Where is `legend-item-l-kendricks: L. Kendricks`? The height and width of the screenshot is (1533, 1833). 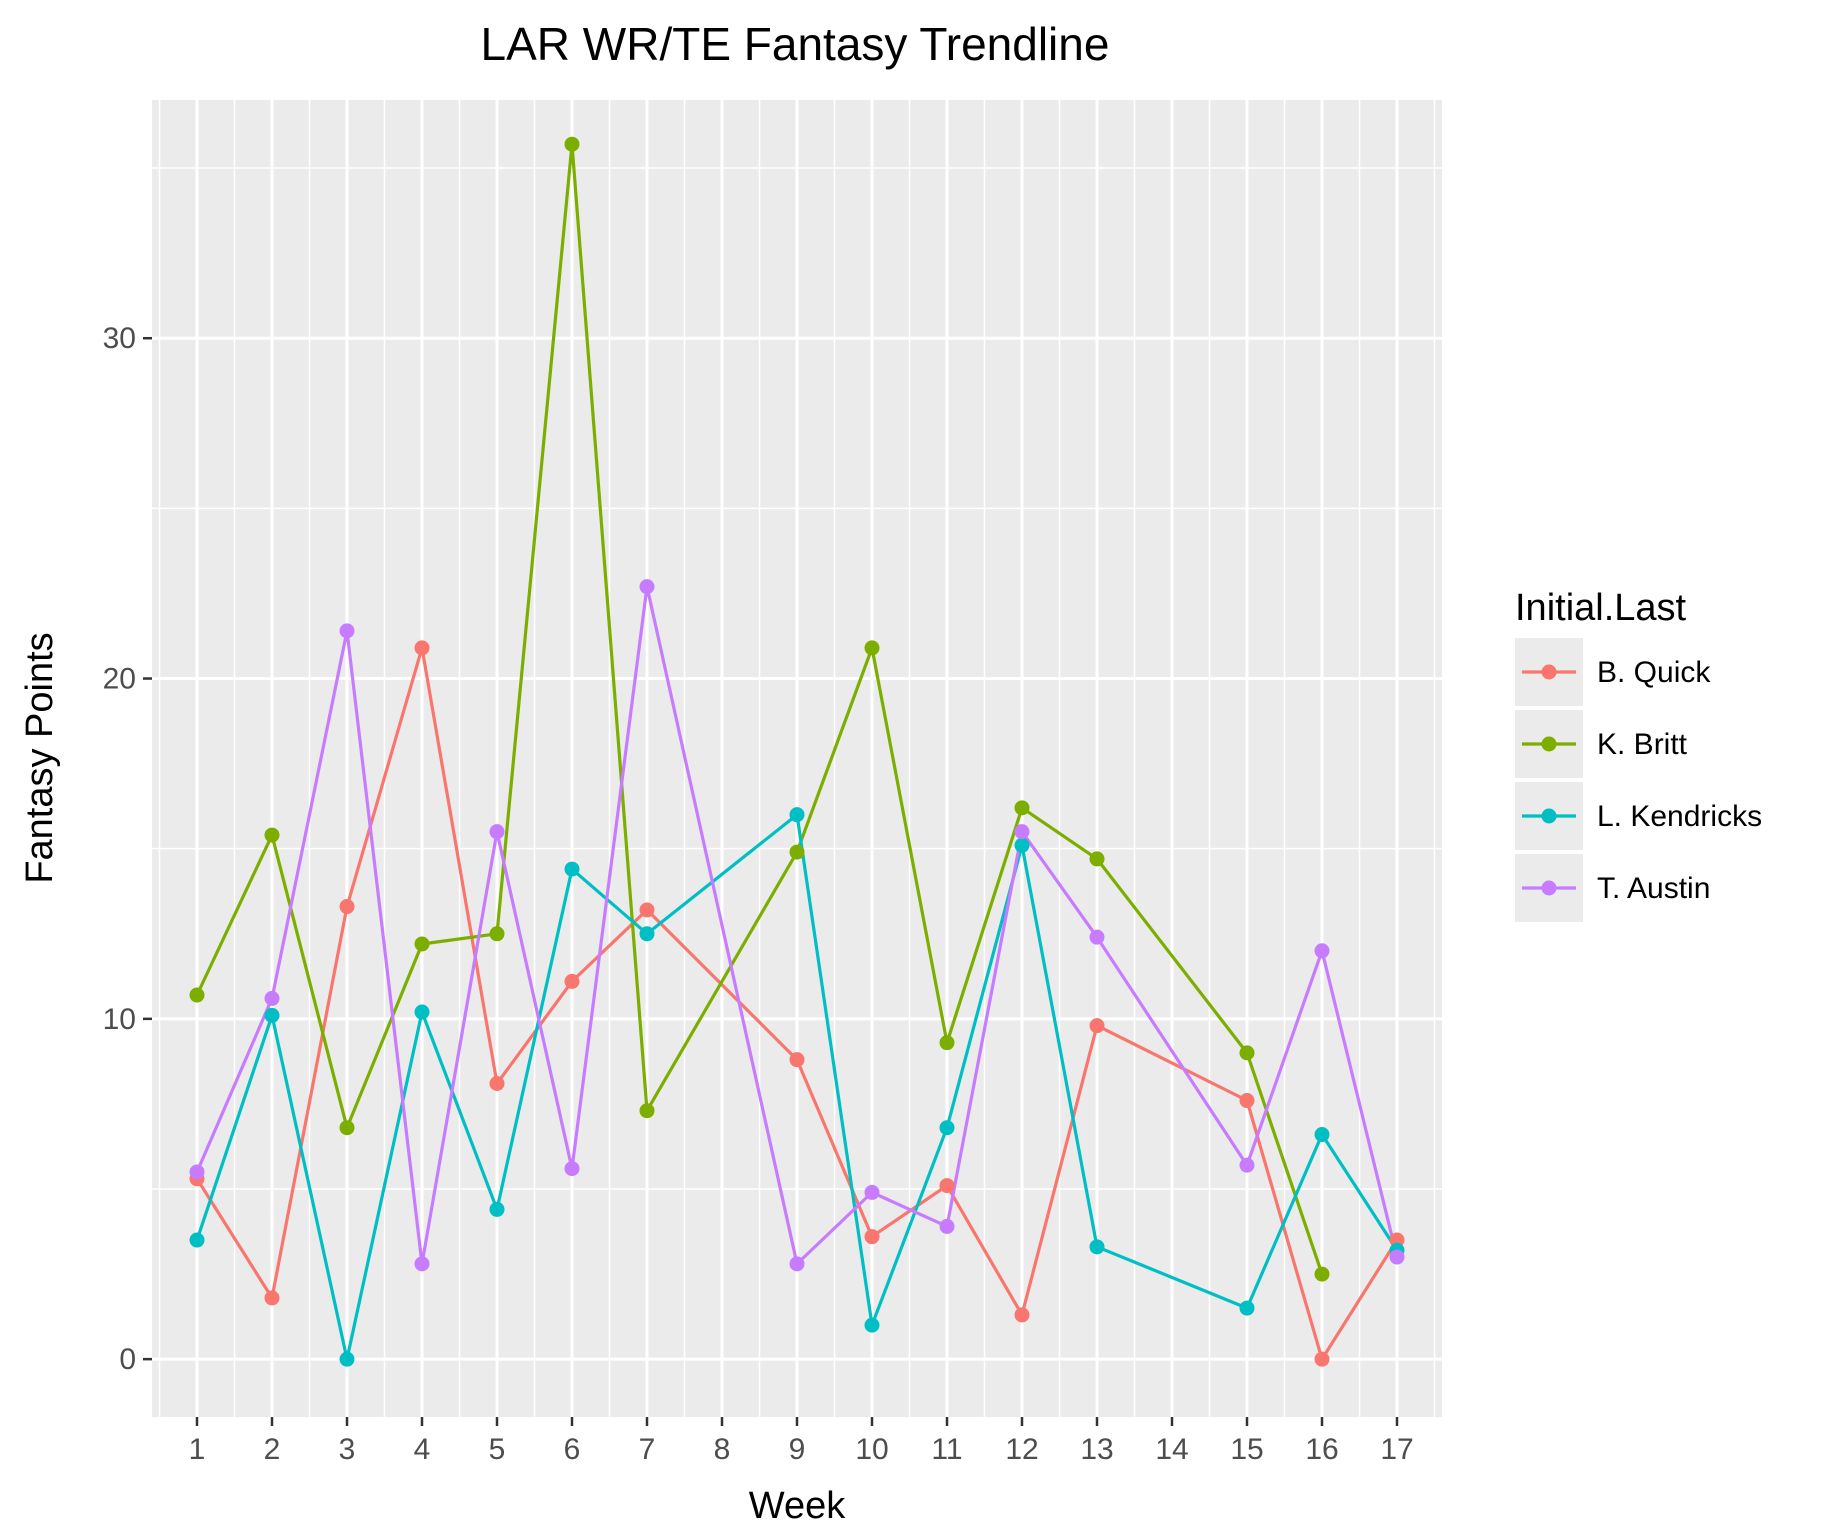 legend-item-l-kendricks: L. Kendricks is located at coordinates (1638, 816).